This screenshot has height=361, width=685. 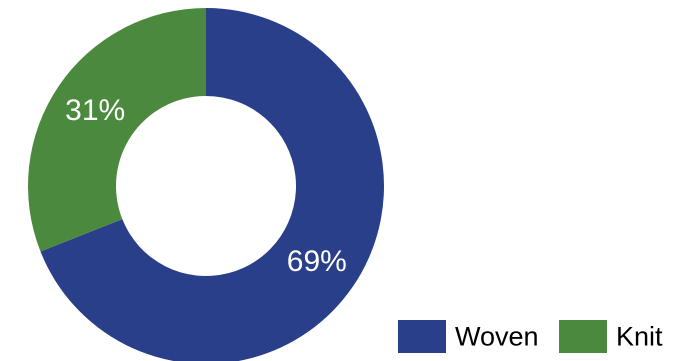 I want to click on legend-item-knit: Knit, so click(x=611, y=336).